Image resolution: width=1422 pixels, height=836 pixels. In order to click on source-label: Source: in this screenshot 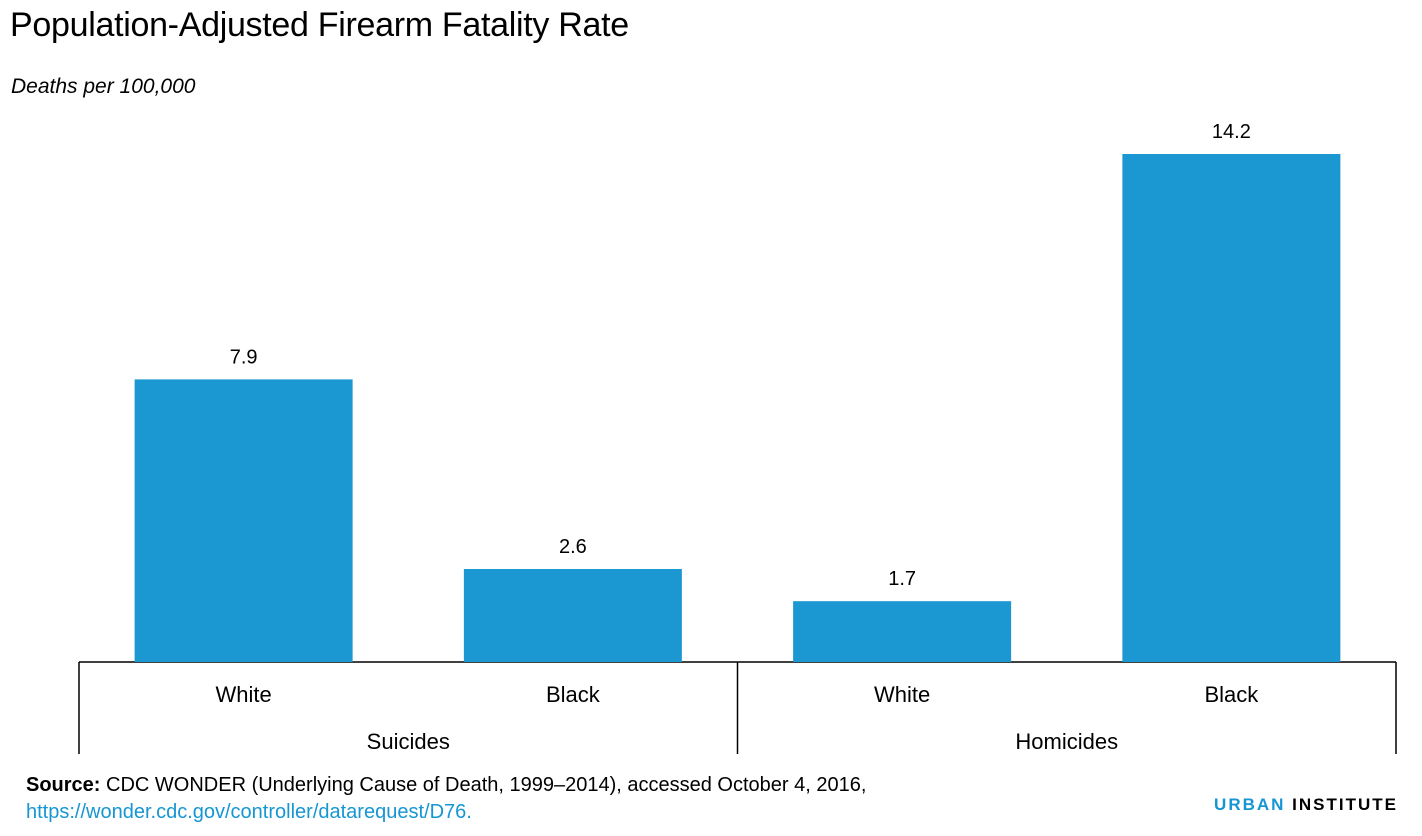, I will do `click(63, 785)`.